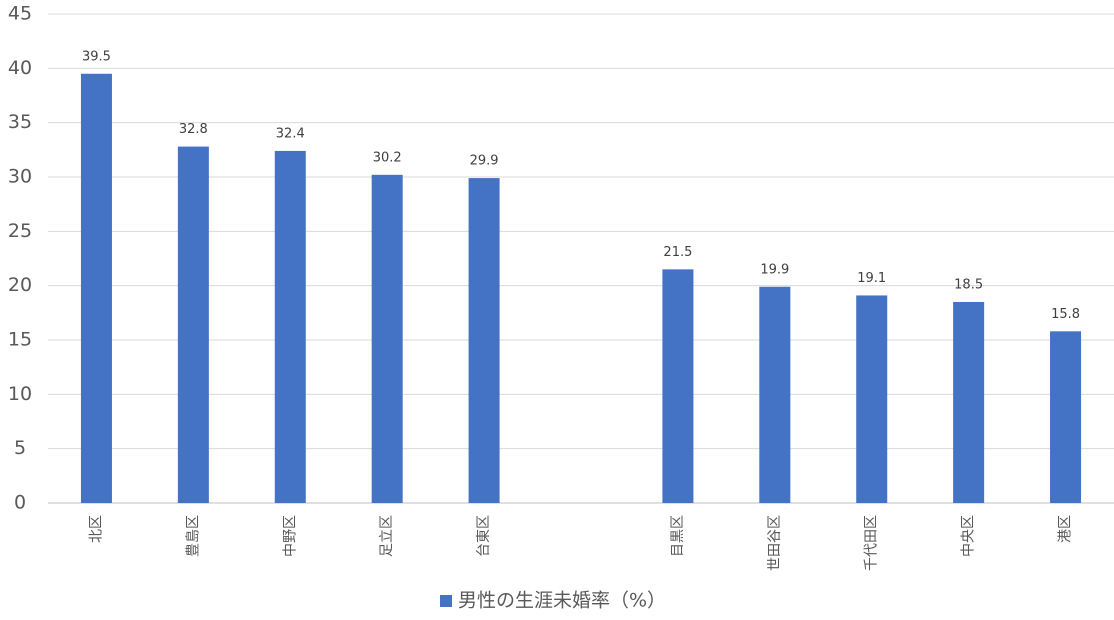  I want to click on y-tick-label: 35, so click(20, 122).